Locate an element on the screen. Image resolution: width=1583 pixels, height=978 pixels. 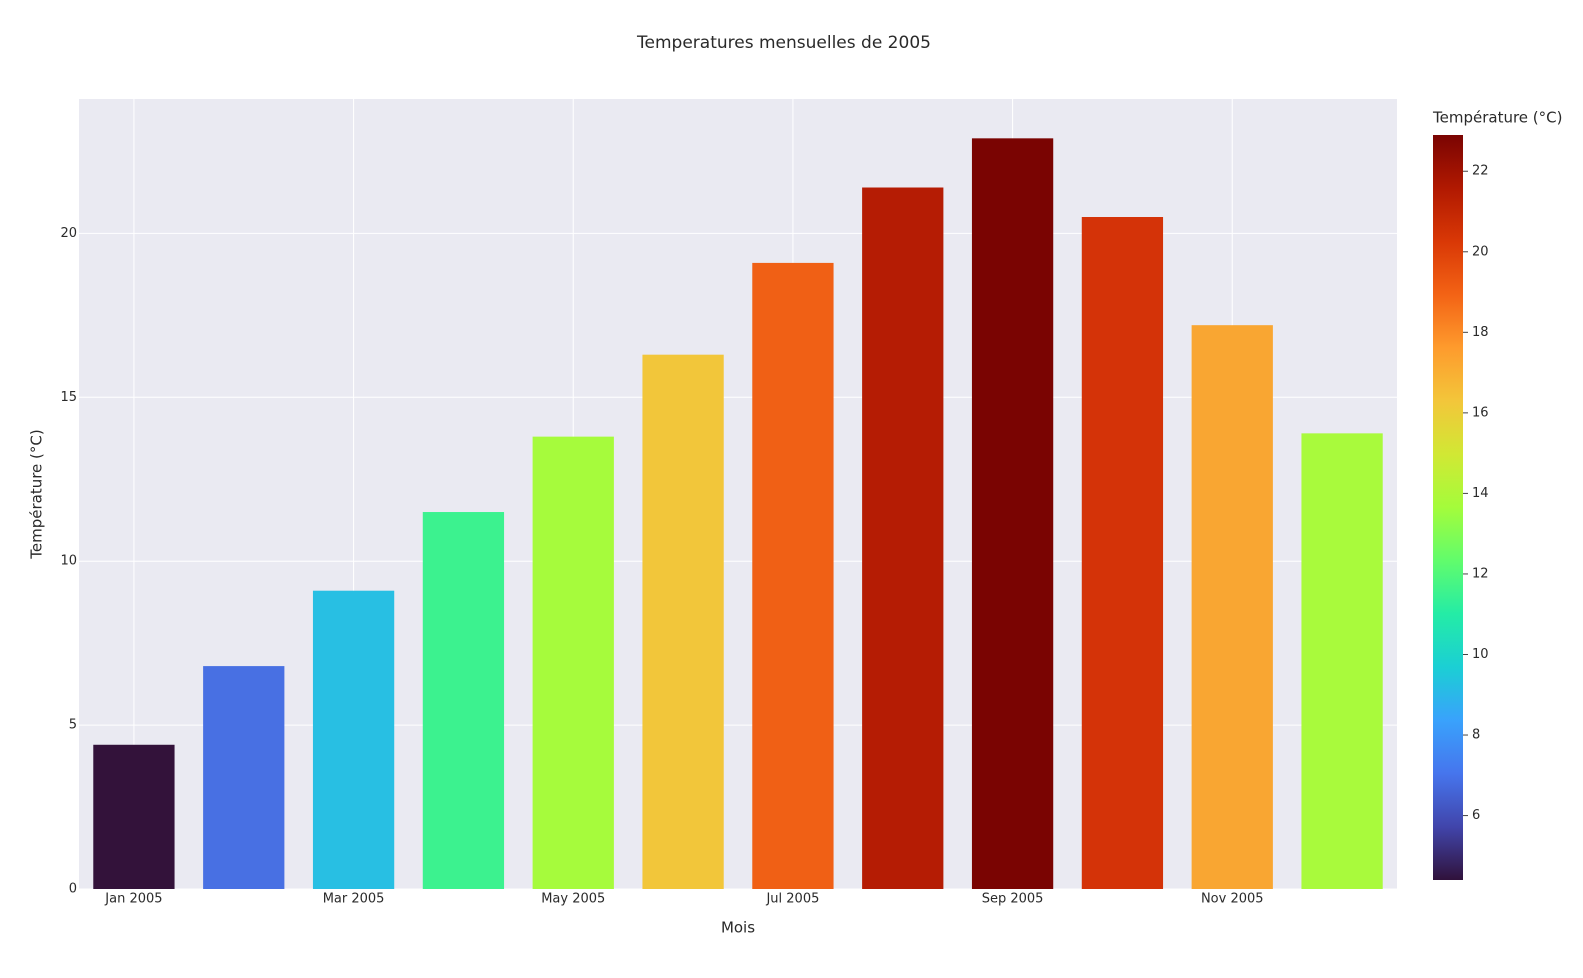
colorbar-tick-label: 16 is located at coordinates (1480, 412).